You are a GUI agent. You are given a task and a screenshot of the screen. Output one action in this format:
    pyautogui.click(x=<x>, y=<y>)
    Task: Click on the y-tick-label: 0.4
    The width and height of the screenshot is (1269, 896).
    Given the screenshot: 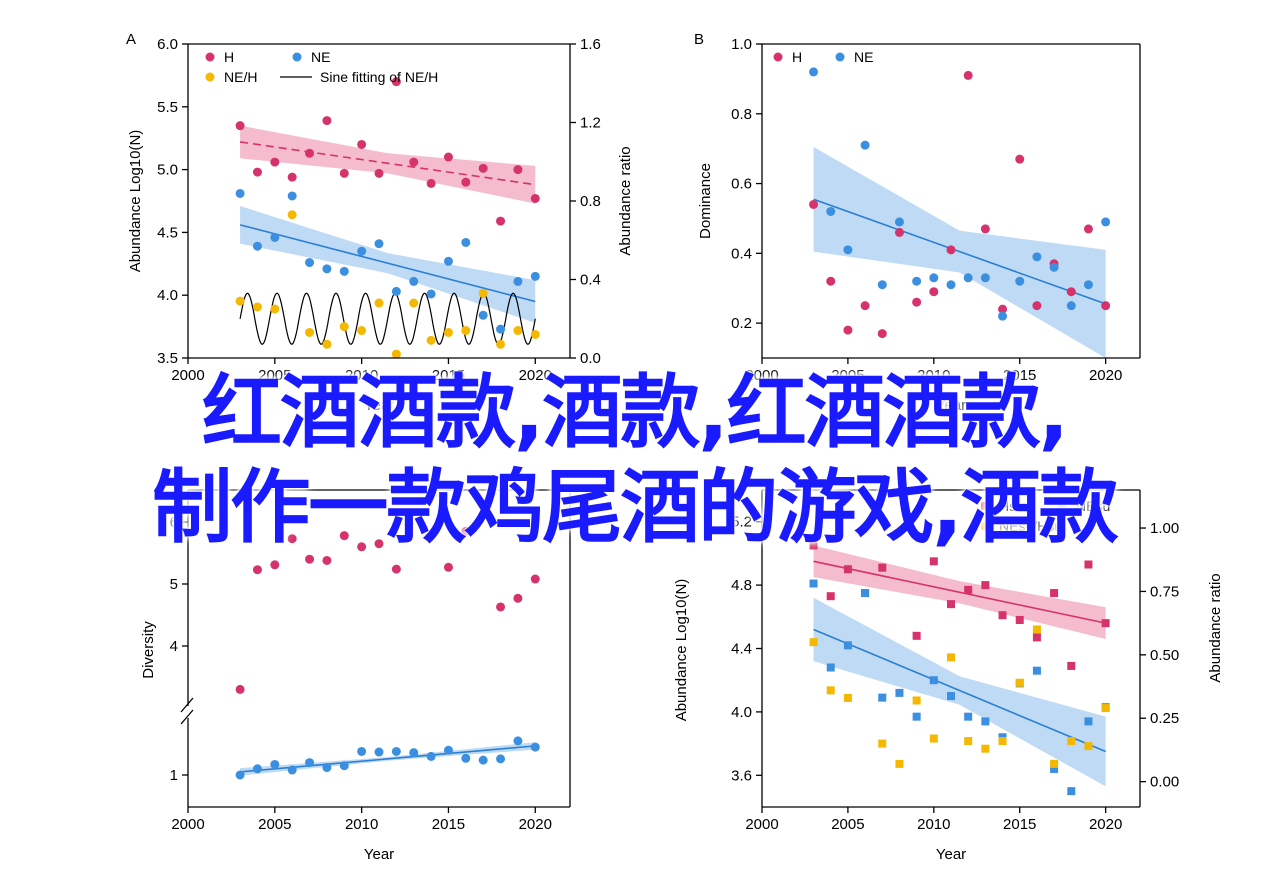 What is the action you would take?
    pyautogui.click(x=741, y=253)
    